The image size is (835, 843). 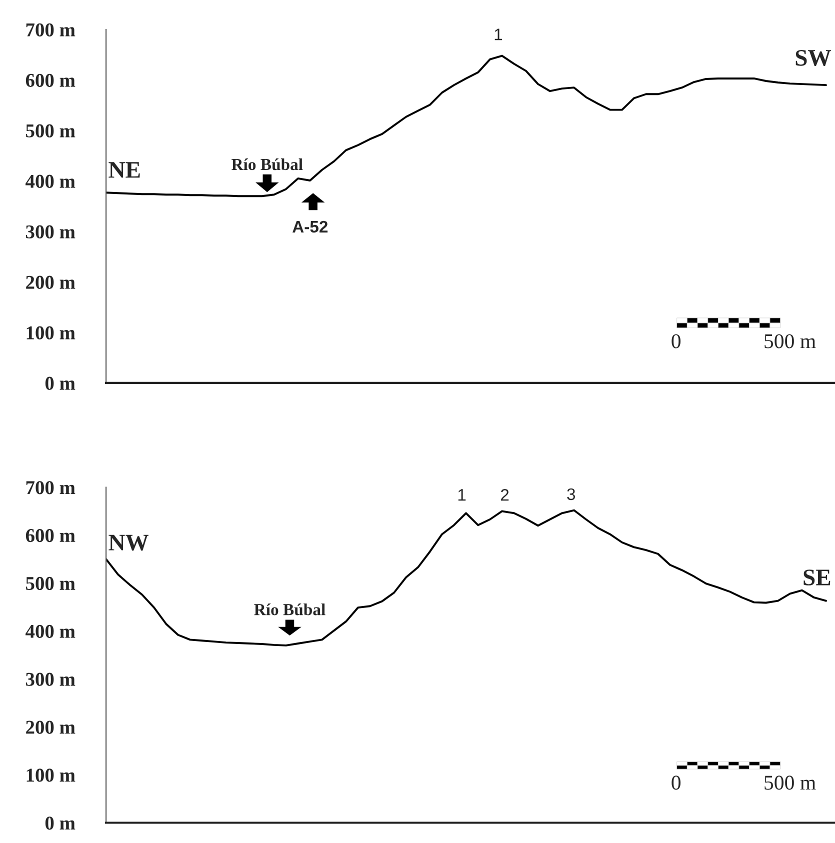 What do you see at coordinates (310, 226) in the screenshot?
I see `annotation: A-52` at bounding box center [310, 226].